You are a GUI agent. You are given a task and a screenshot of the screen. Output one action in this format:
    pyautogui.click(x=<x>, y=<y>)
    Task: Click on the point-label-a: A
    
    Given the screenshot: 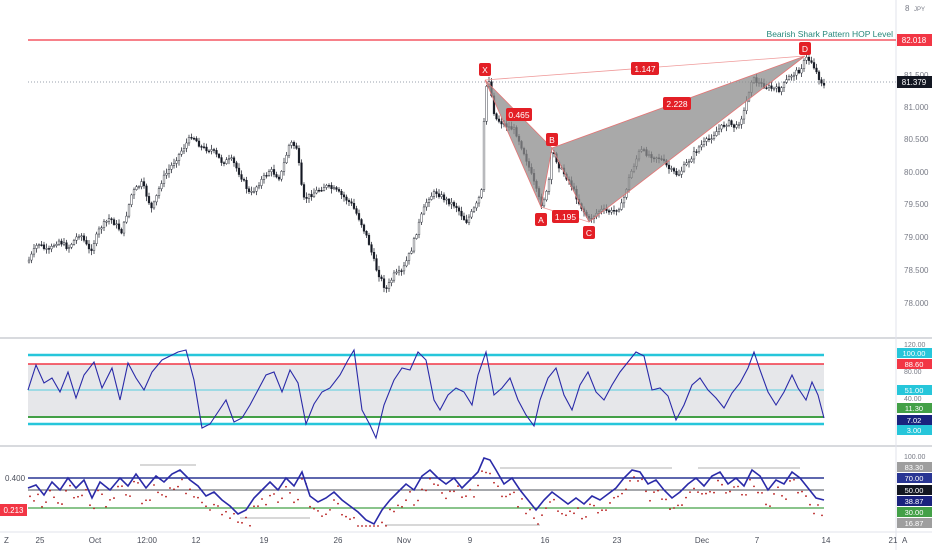 What is the action you would take?
    pyautogui.click(x=541, y=219)
    